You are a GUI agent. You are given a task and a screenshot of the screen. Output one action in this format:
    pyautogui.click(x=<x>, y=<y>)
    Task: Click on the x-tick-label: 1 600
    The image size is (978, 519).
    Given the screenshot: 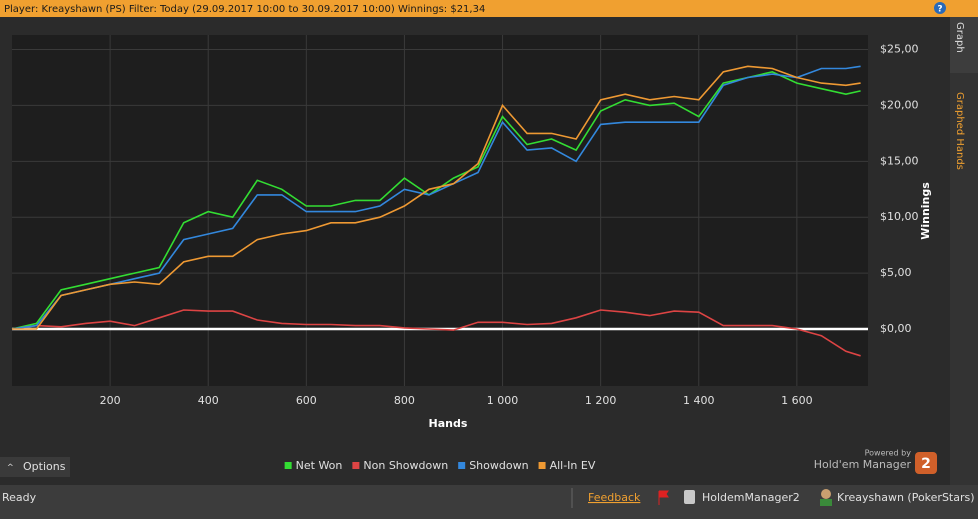 What is the action you would take?
    pyautogui.click(x=797, y=400)
    